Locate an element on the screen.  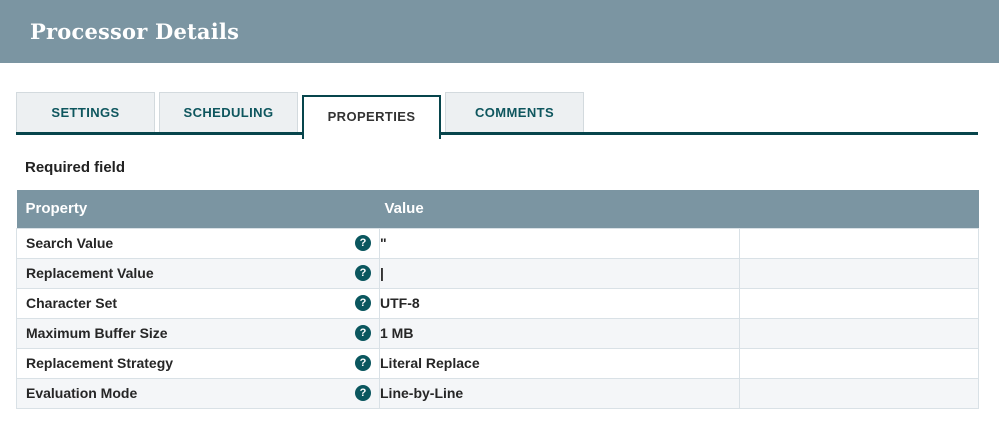
property-cell: Replacement Value? is located at coordinates (198, 273).